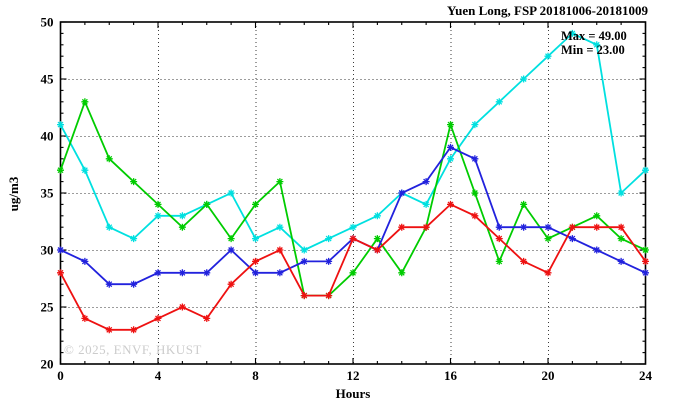 The image size is (674, 409). What do you see at coordinates (353, 393) in the screenshot?
I see `x-axis-label: Hours` at bounding box center [353, 393].